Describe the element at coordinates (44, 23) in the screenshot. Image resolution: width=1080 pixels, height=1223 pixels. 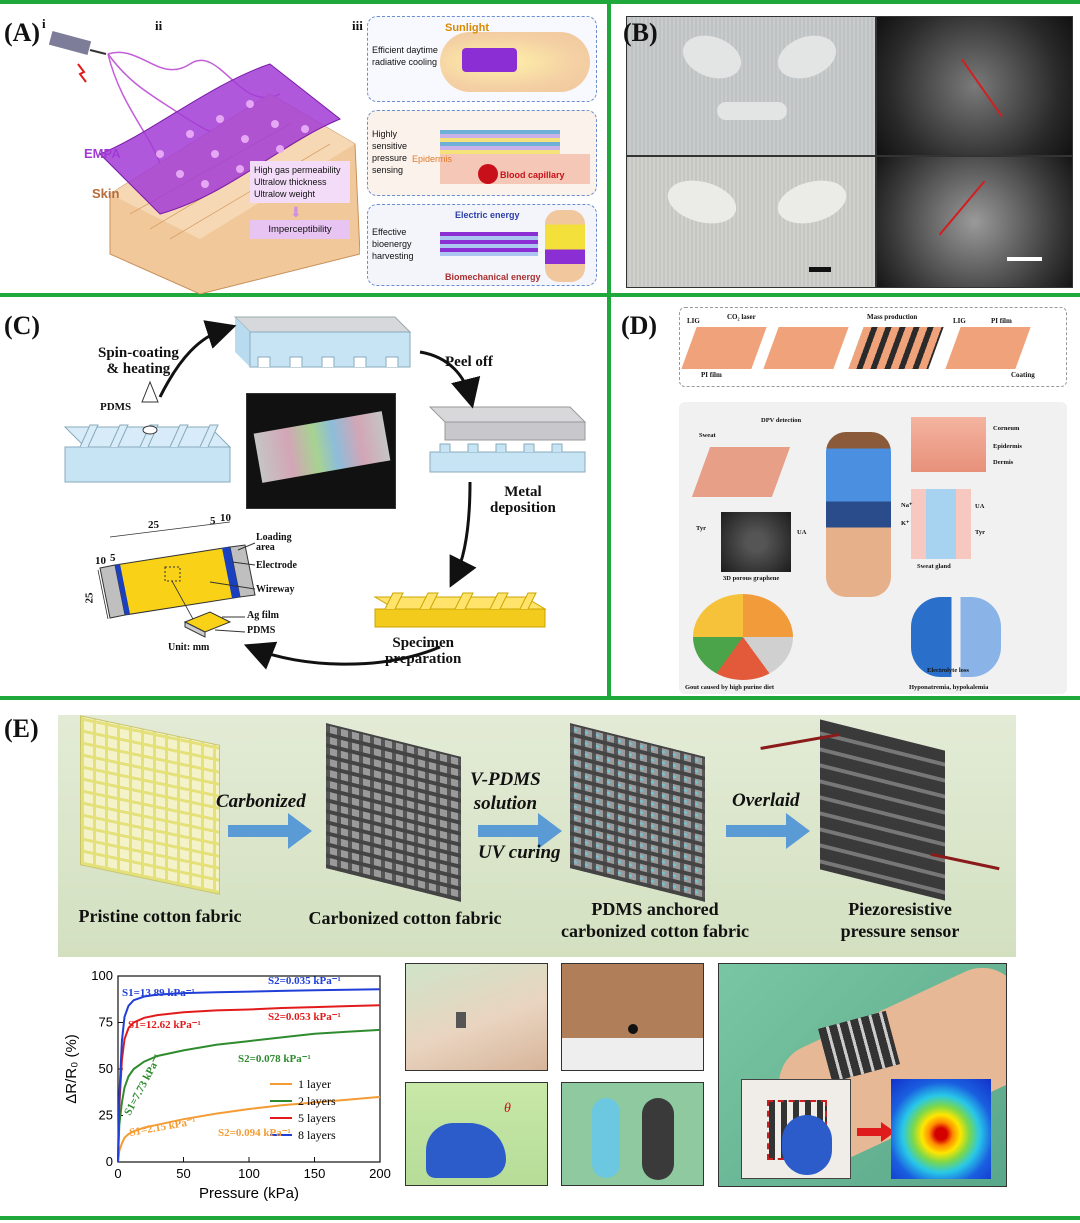
I see `panel-a-sub-i: i` at that location.